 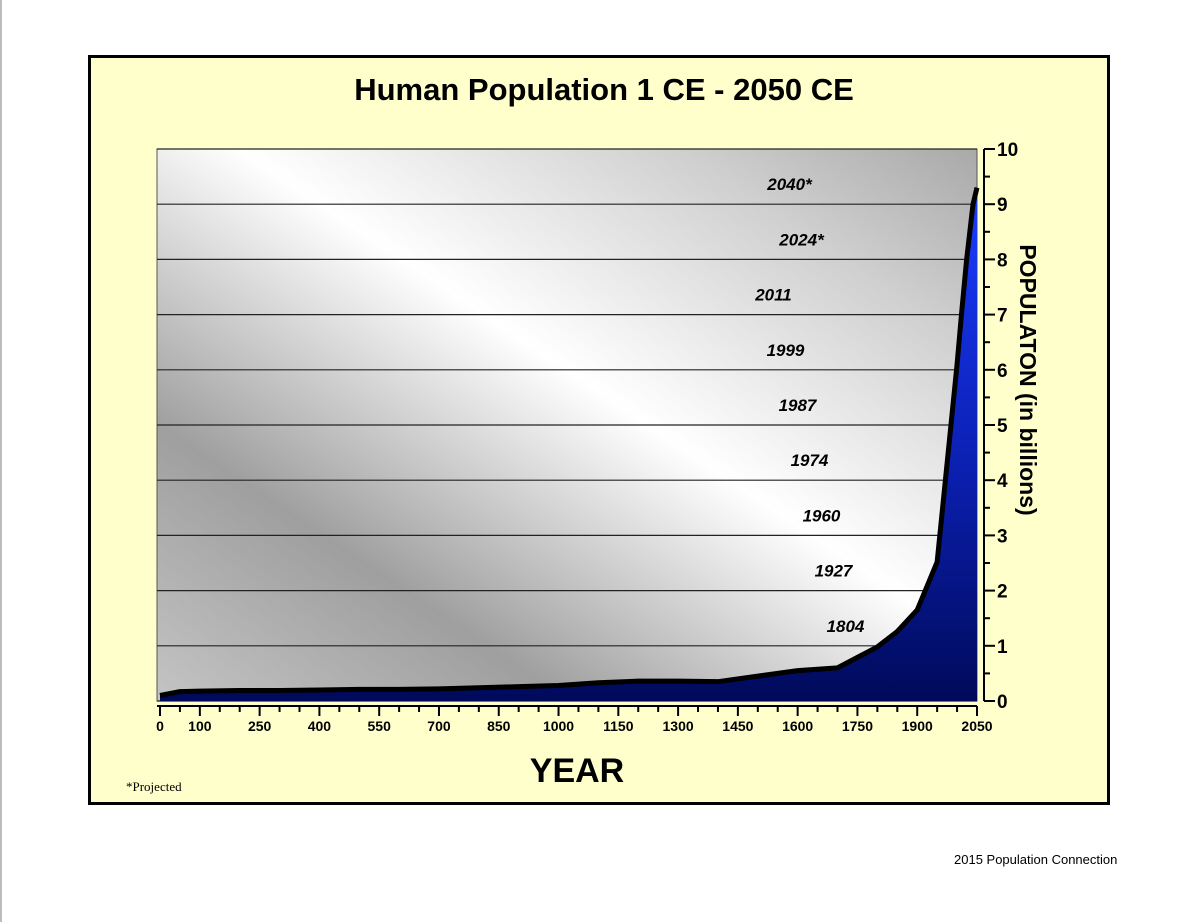 What do you see at coordinates (798, 405) in the screenshot?
I see `milestone-label: 1987` at bounding box center [798, 405].